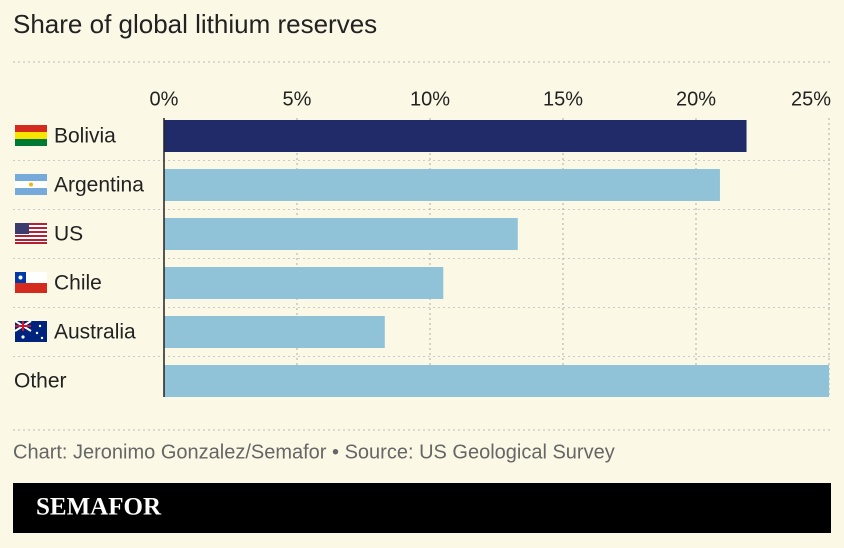 The image size is (844, 548). What do you see at coordinates (99, 185) in the screenshot?
I see `category-label: Argentina` at bounding box center [99, 185].